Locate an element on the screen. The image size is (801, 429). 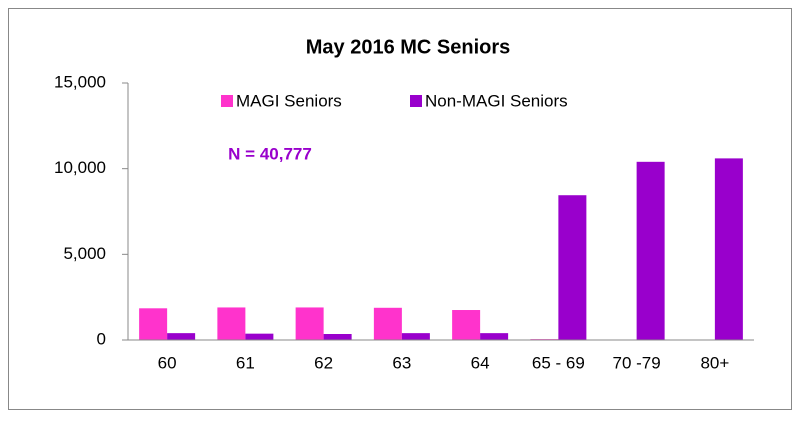
x-tick-label: 60 is located at coordinates (167, 362).